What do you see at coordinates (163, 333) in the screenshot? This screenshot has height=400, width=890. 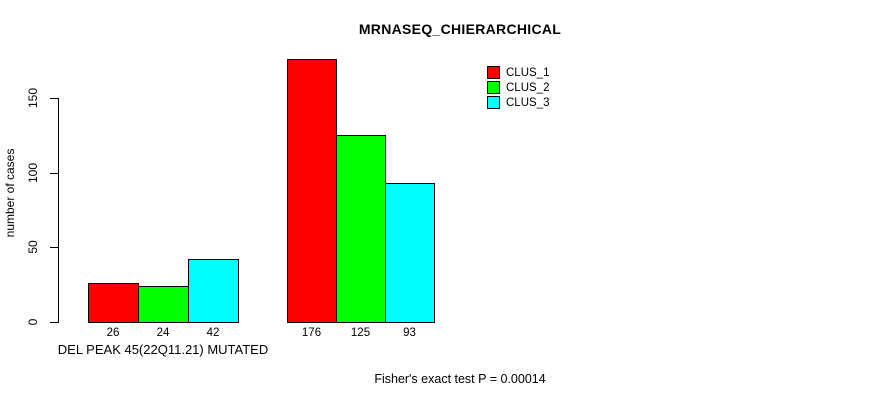 I see `bar-value-label: 24` at bounding box center [163, 333].